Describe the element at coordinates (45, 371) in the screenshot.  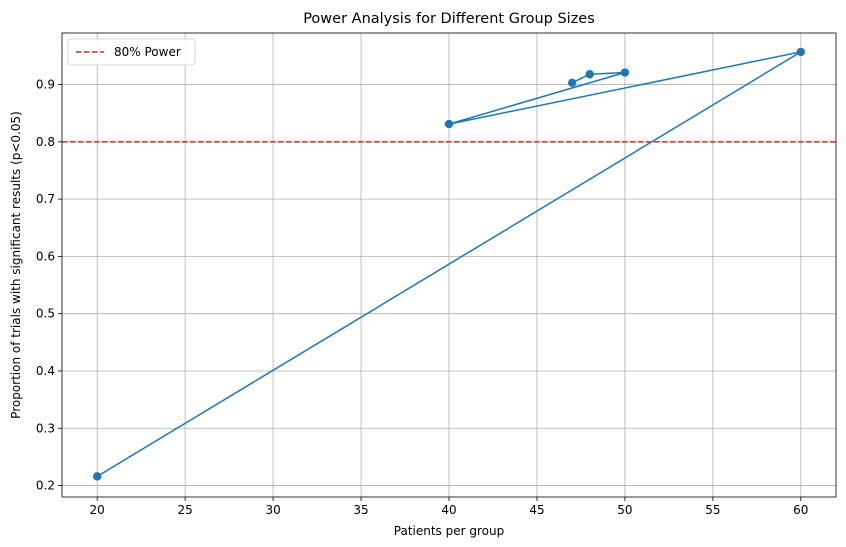
I see `y-tick-label: 0.4` at that location.